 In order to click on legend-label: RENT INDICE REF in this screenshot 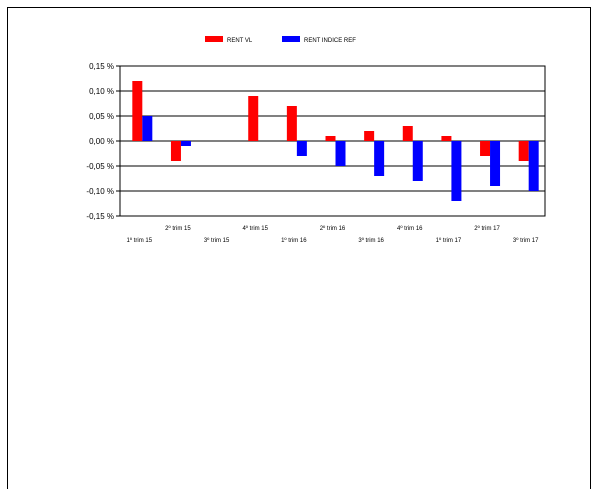, I will do `click(330, 41)`.